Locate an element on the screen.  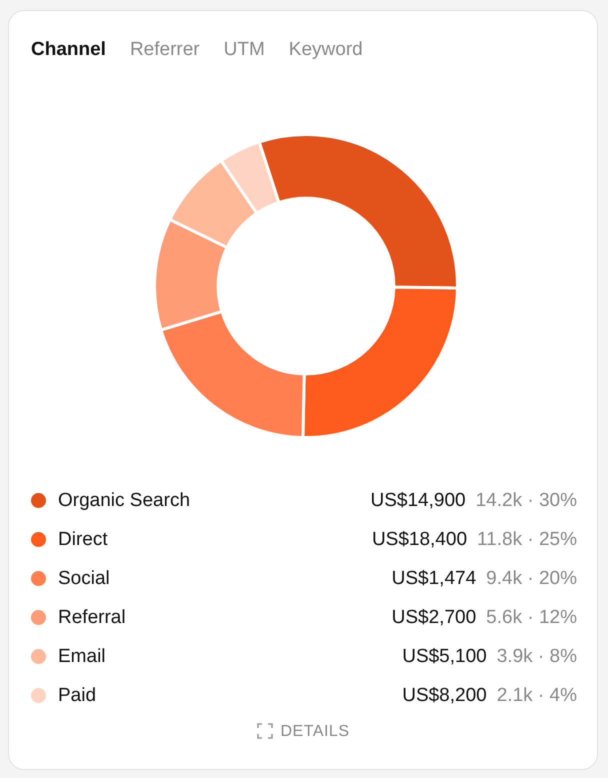
chart-title: Channel is located at coordinates (68, 50).